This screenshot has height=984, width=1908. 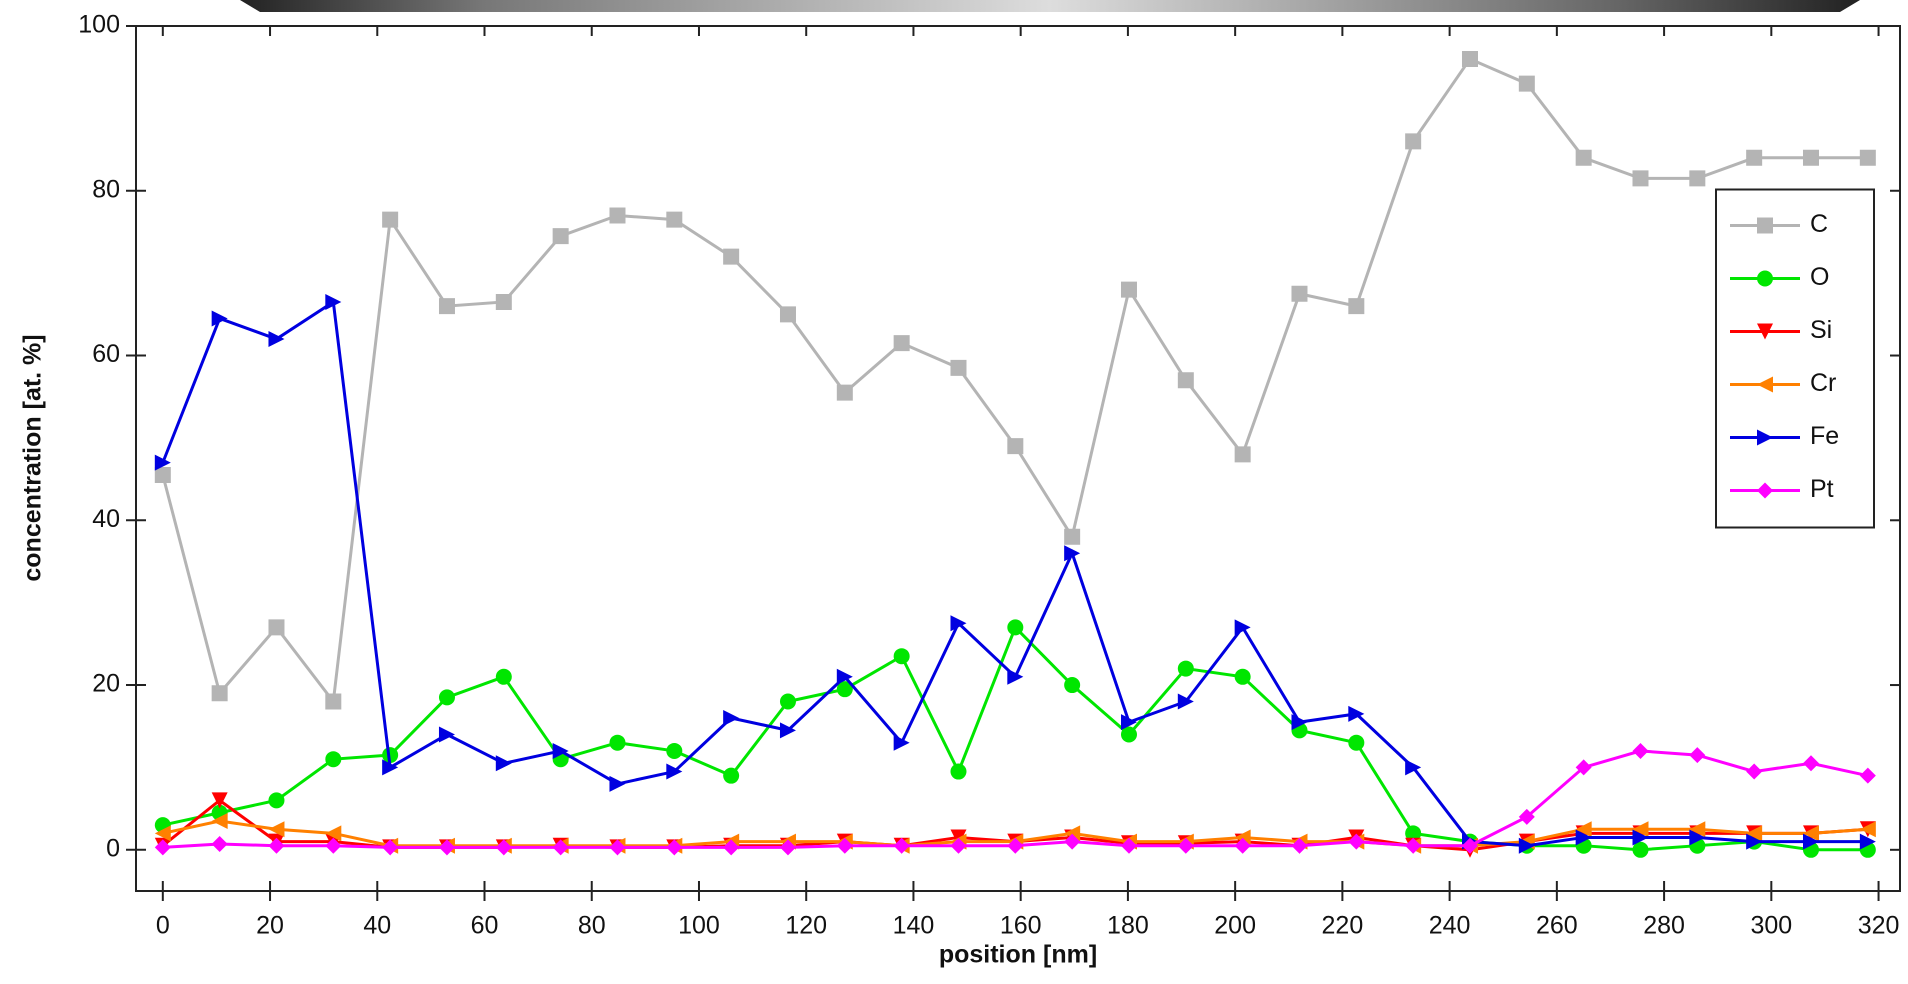 I want to click on y-tick-label: 80, so click(x=106, y=189).